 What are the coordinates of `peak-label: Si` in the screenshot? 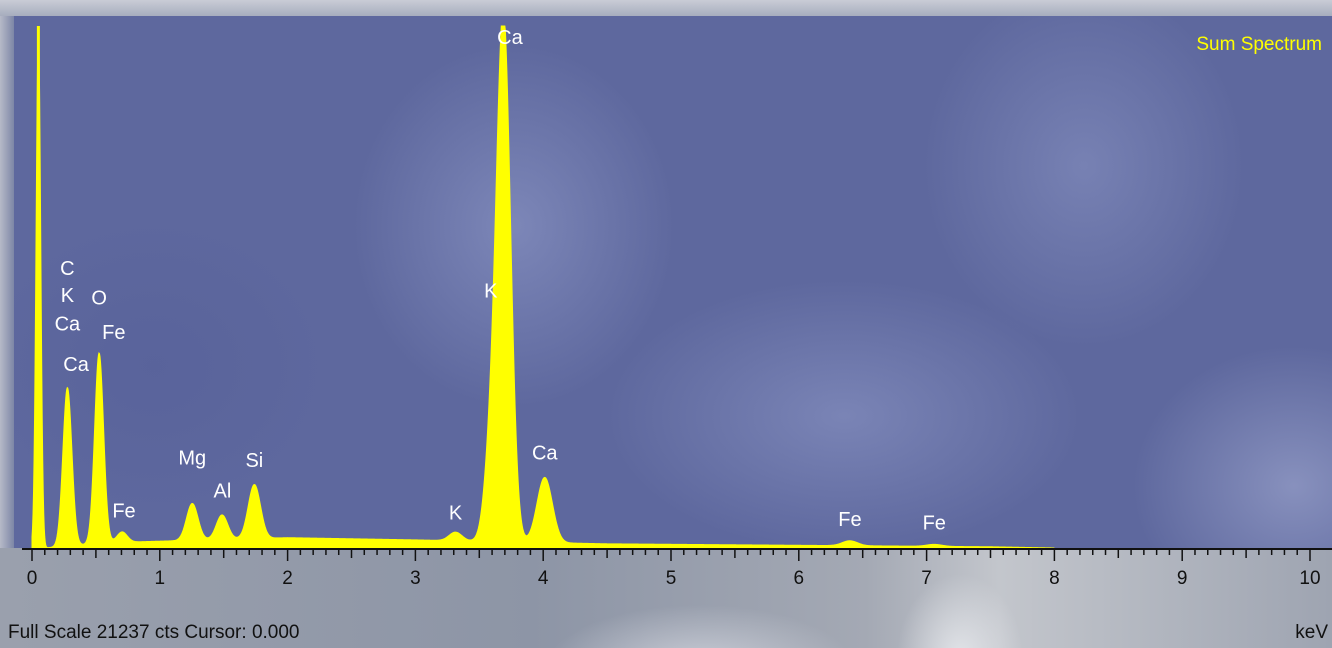 It's located at (254, 461).